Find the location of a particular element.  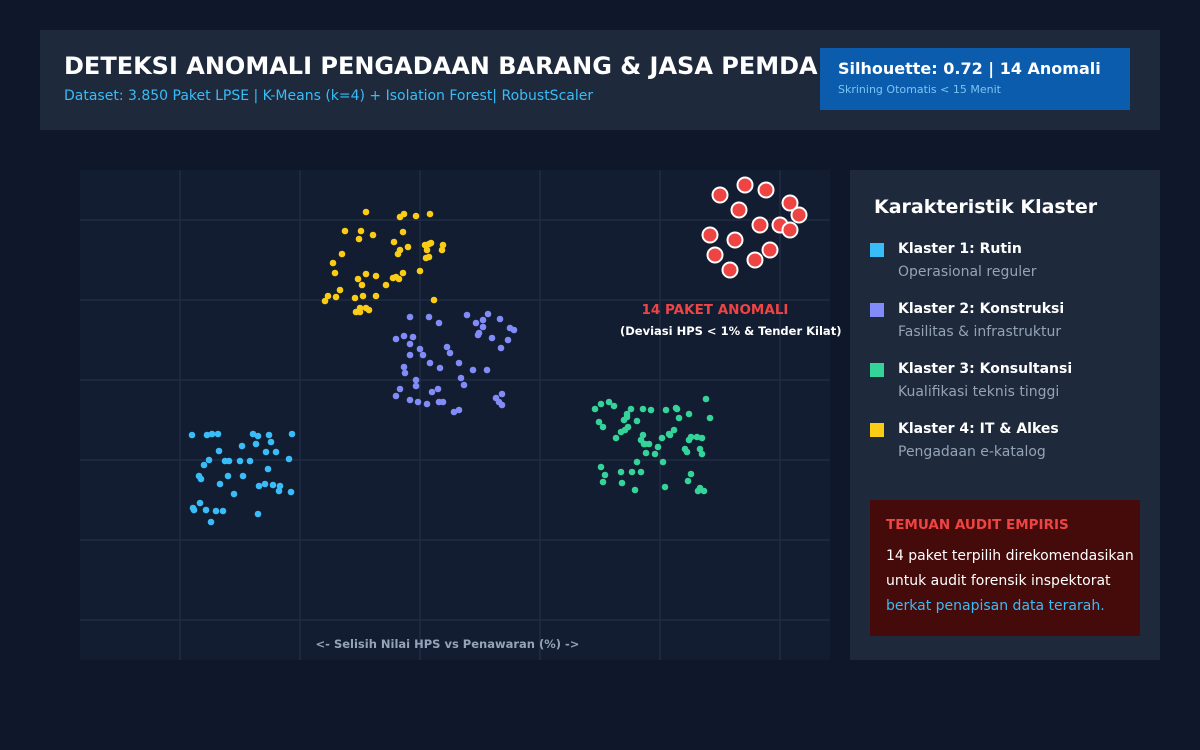

cluster-desc: Kualifikasi teknis tinggi is located at coordinates (979, 392).